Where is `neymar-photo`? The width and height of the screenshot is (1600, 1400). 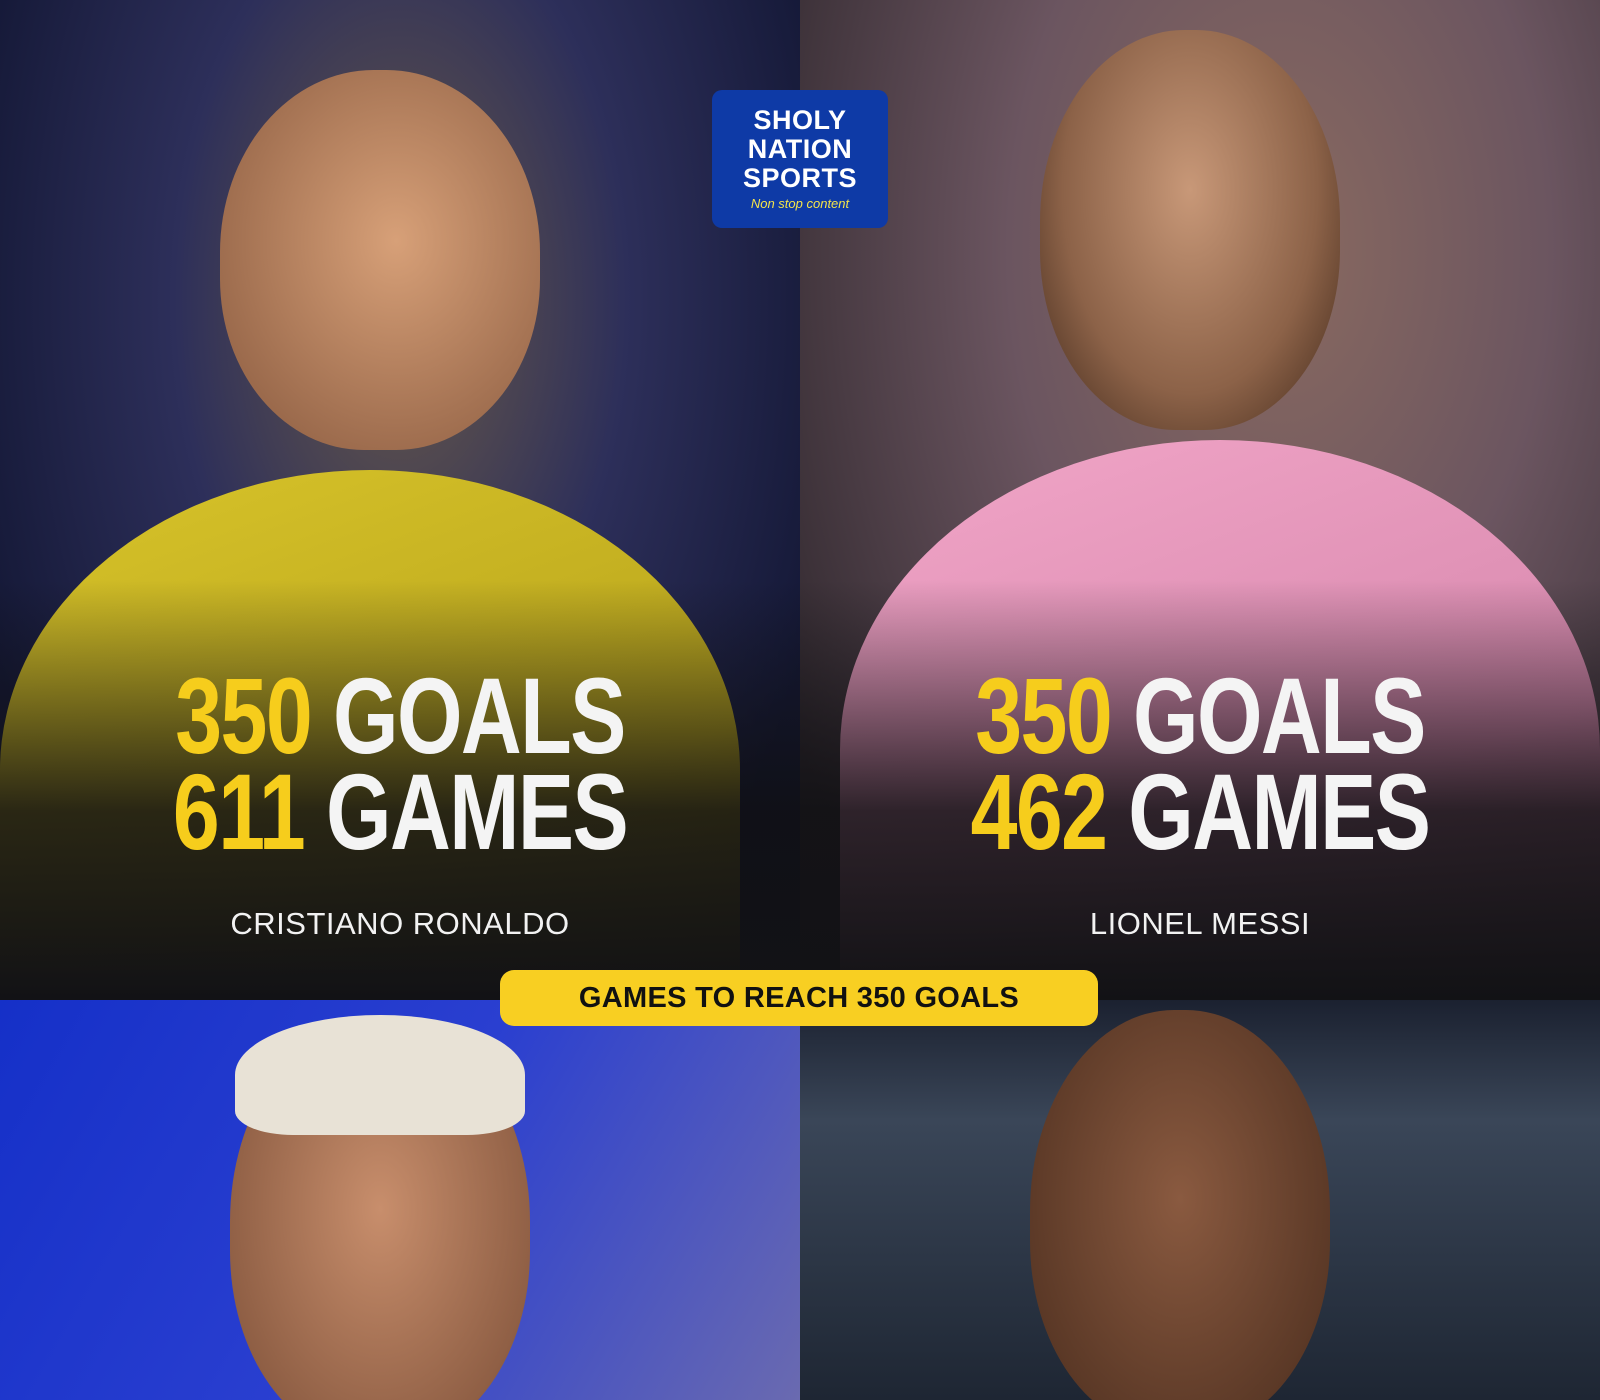 neymar-photo is located at coordinates (400, 1200).